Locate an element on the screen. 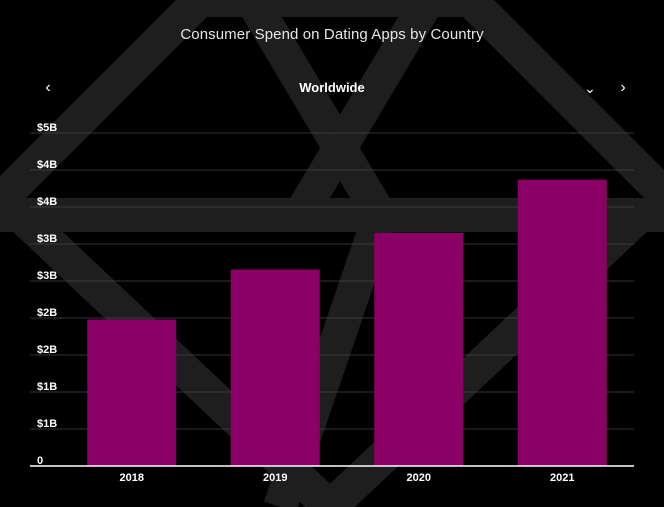 This screenshot has height=507, width=664. chevron-down-icon: ⌄ is located at coordinates (590, 88).